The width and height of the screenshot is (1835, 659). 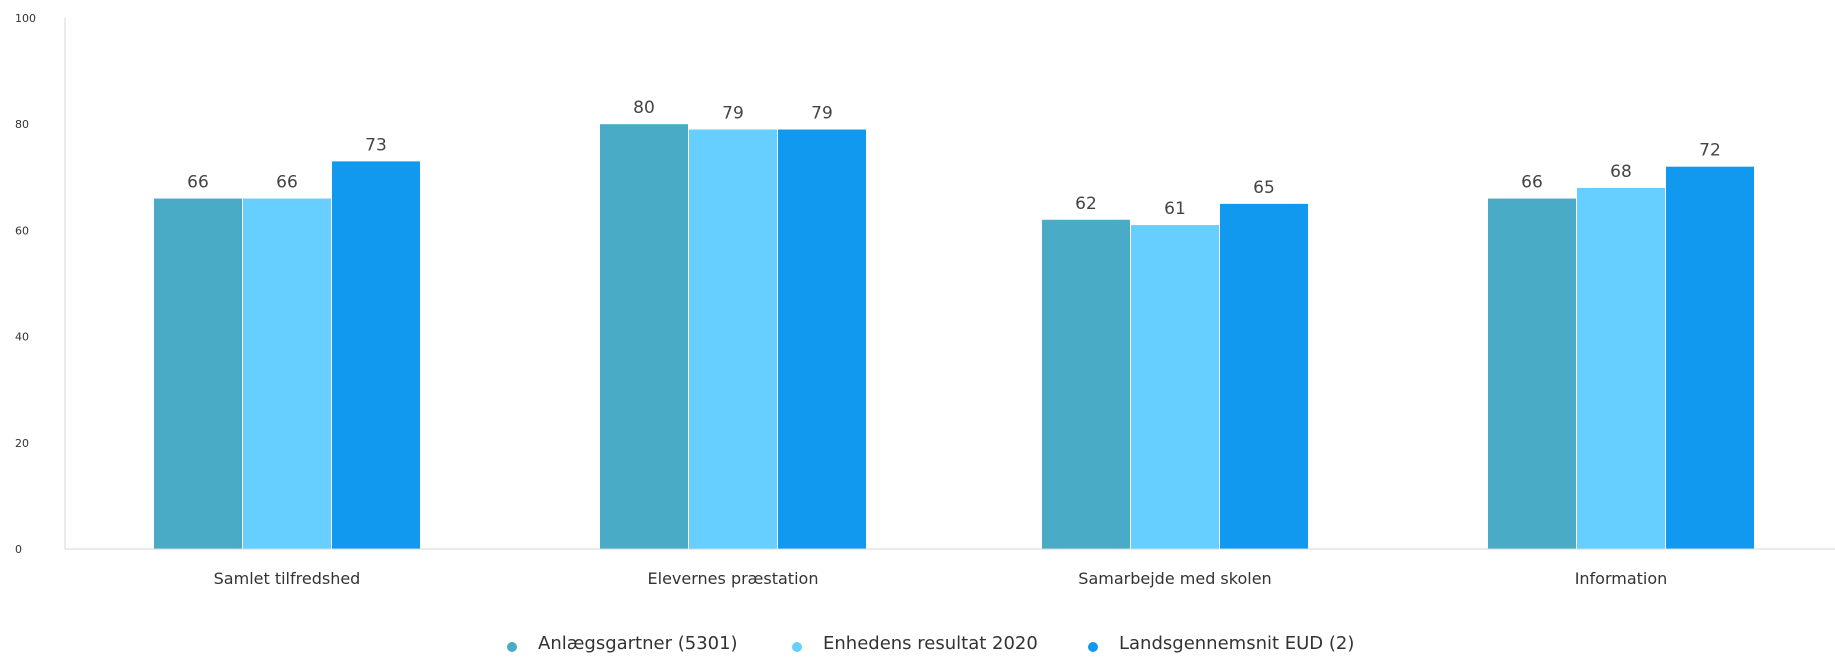 What do you see at coordinates (1175, 209) in the screenshot?
I see `data-label: 61` at bounding box center [1175, 209].